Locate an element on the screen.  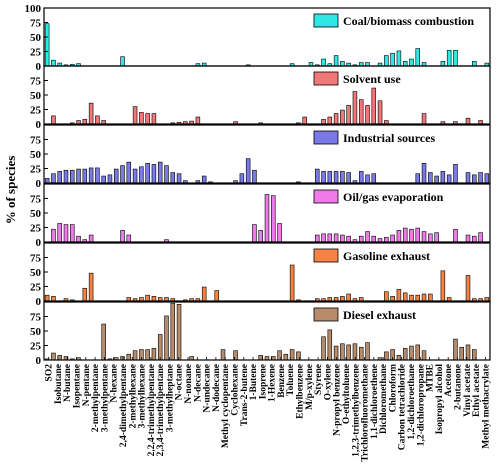
x-tick-label: Trichlorofluoromethane is located at coordinates (366, 413).